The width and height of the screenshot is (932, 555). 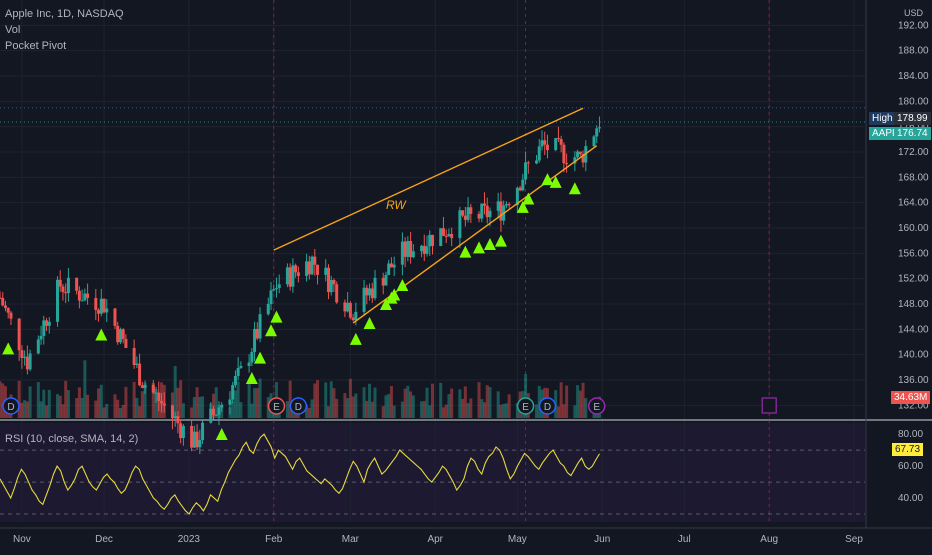 What do you see at coordinates (396, 205) in the screenshot?
I see `rising-wedge-annotation: RW` at bounding box center [396, 205].